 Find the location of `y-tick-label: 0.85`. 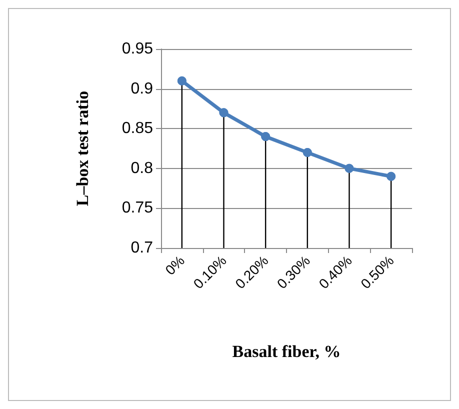

y-tick-label: 0.85 is located at coordinates (138, 129).